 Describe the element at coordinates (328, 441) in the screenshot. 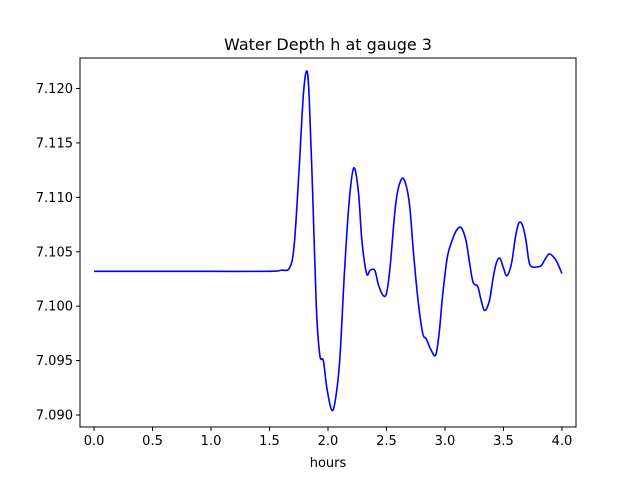

I see `x-tick-label: 2.0` at that location.